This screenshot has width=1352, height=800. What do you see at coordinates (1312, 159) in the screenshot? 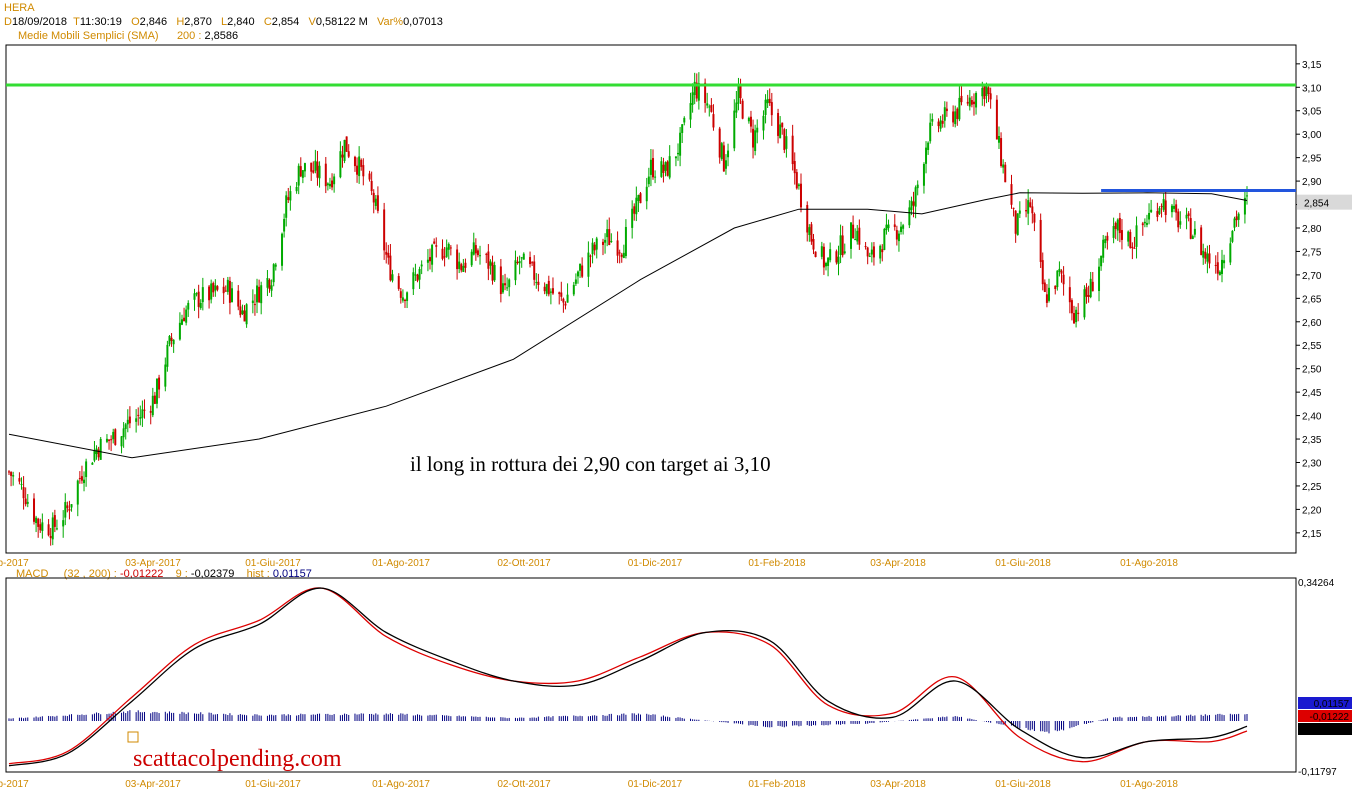
I see `price-axis-label: 2,95` at bounding box center [1312, 159].